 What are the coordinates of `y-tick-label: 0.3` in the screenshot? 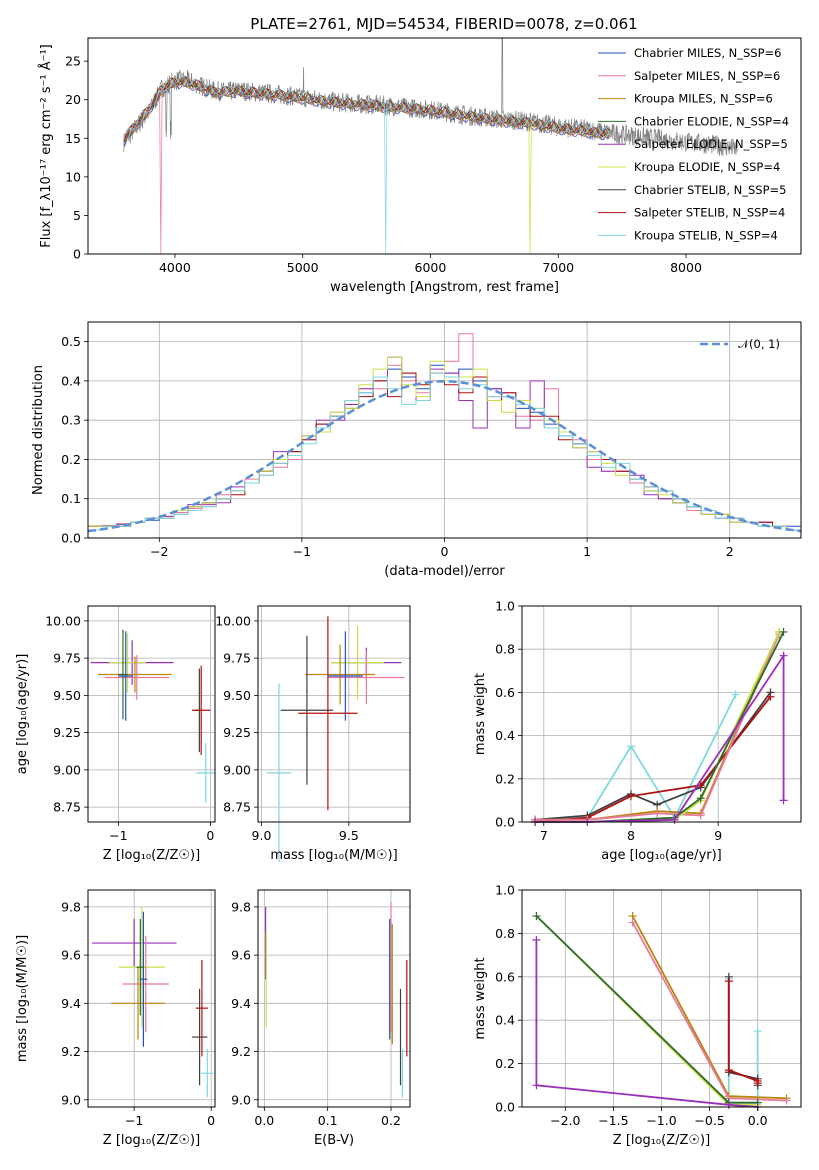 It's located at (71, 420).